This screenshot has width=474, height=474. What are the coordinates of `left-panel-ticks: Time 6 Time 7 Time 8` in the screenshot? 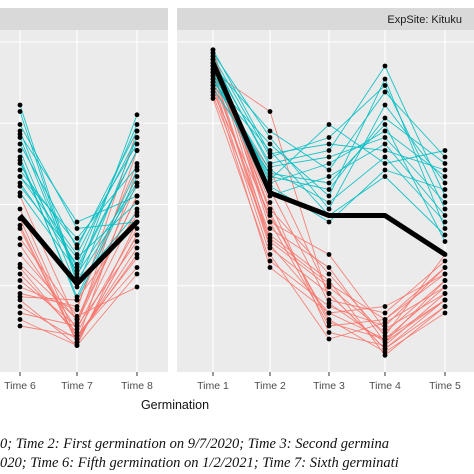 It's located at (78, 382).